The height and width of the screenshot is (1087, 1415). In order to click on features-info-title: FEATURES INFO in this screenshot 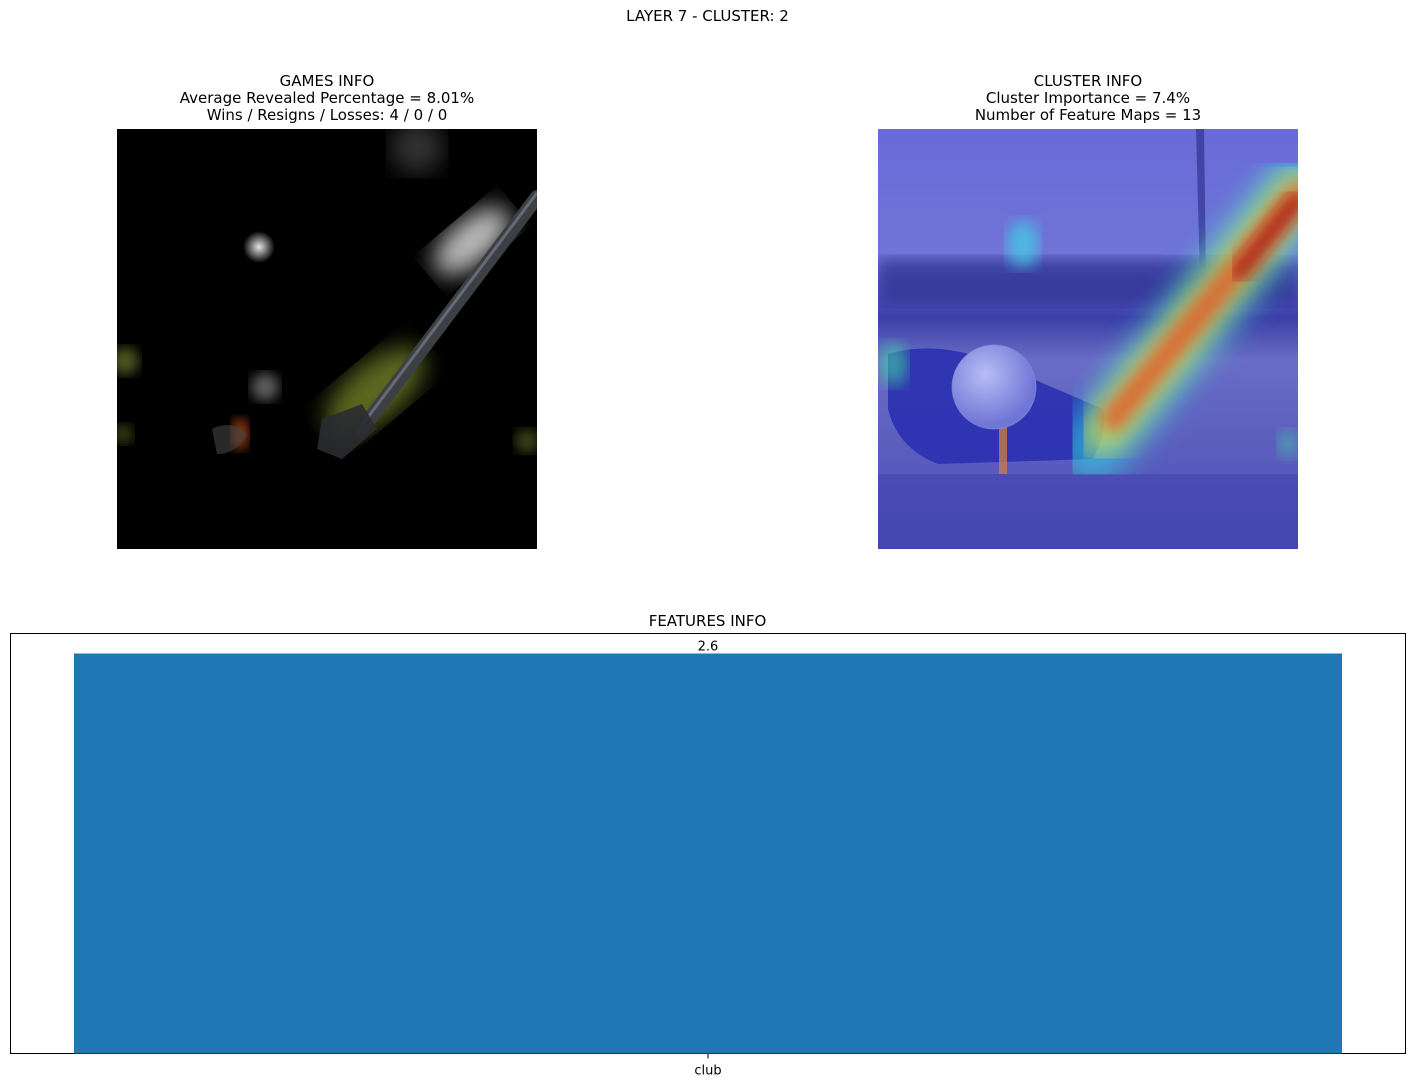, I will do `click(707, 621)`.